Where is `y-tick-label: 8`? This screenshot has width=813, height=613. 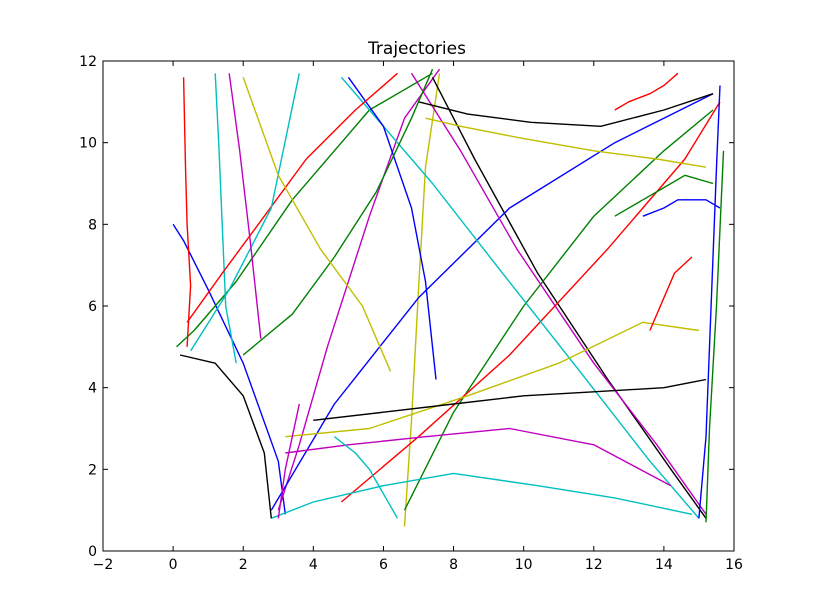
y-tick-label: 8 is located at coordinates (92, 225).